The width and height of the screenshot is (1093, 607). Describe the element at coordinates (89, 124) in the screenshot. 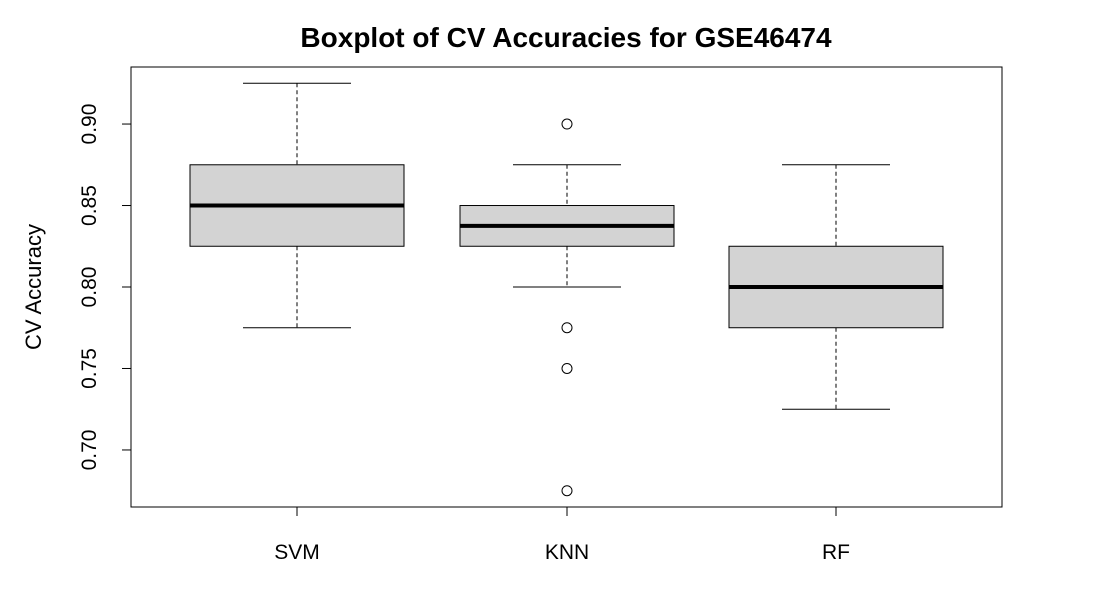

I see `y-tick-label: 0.90` at that location.